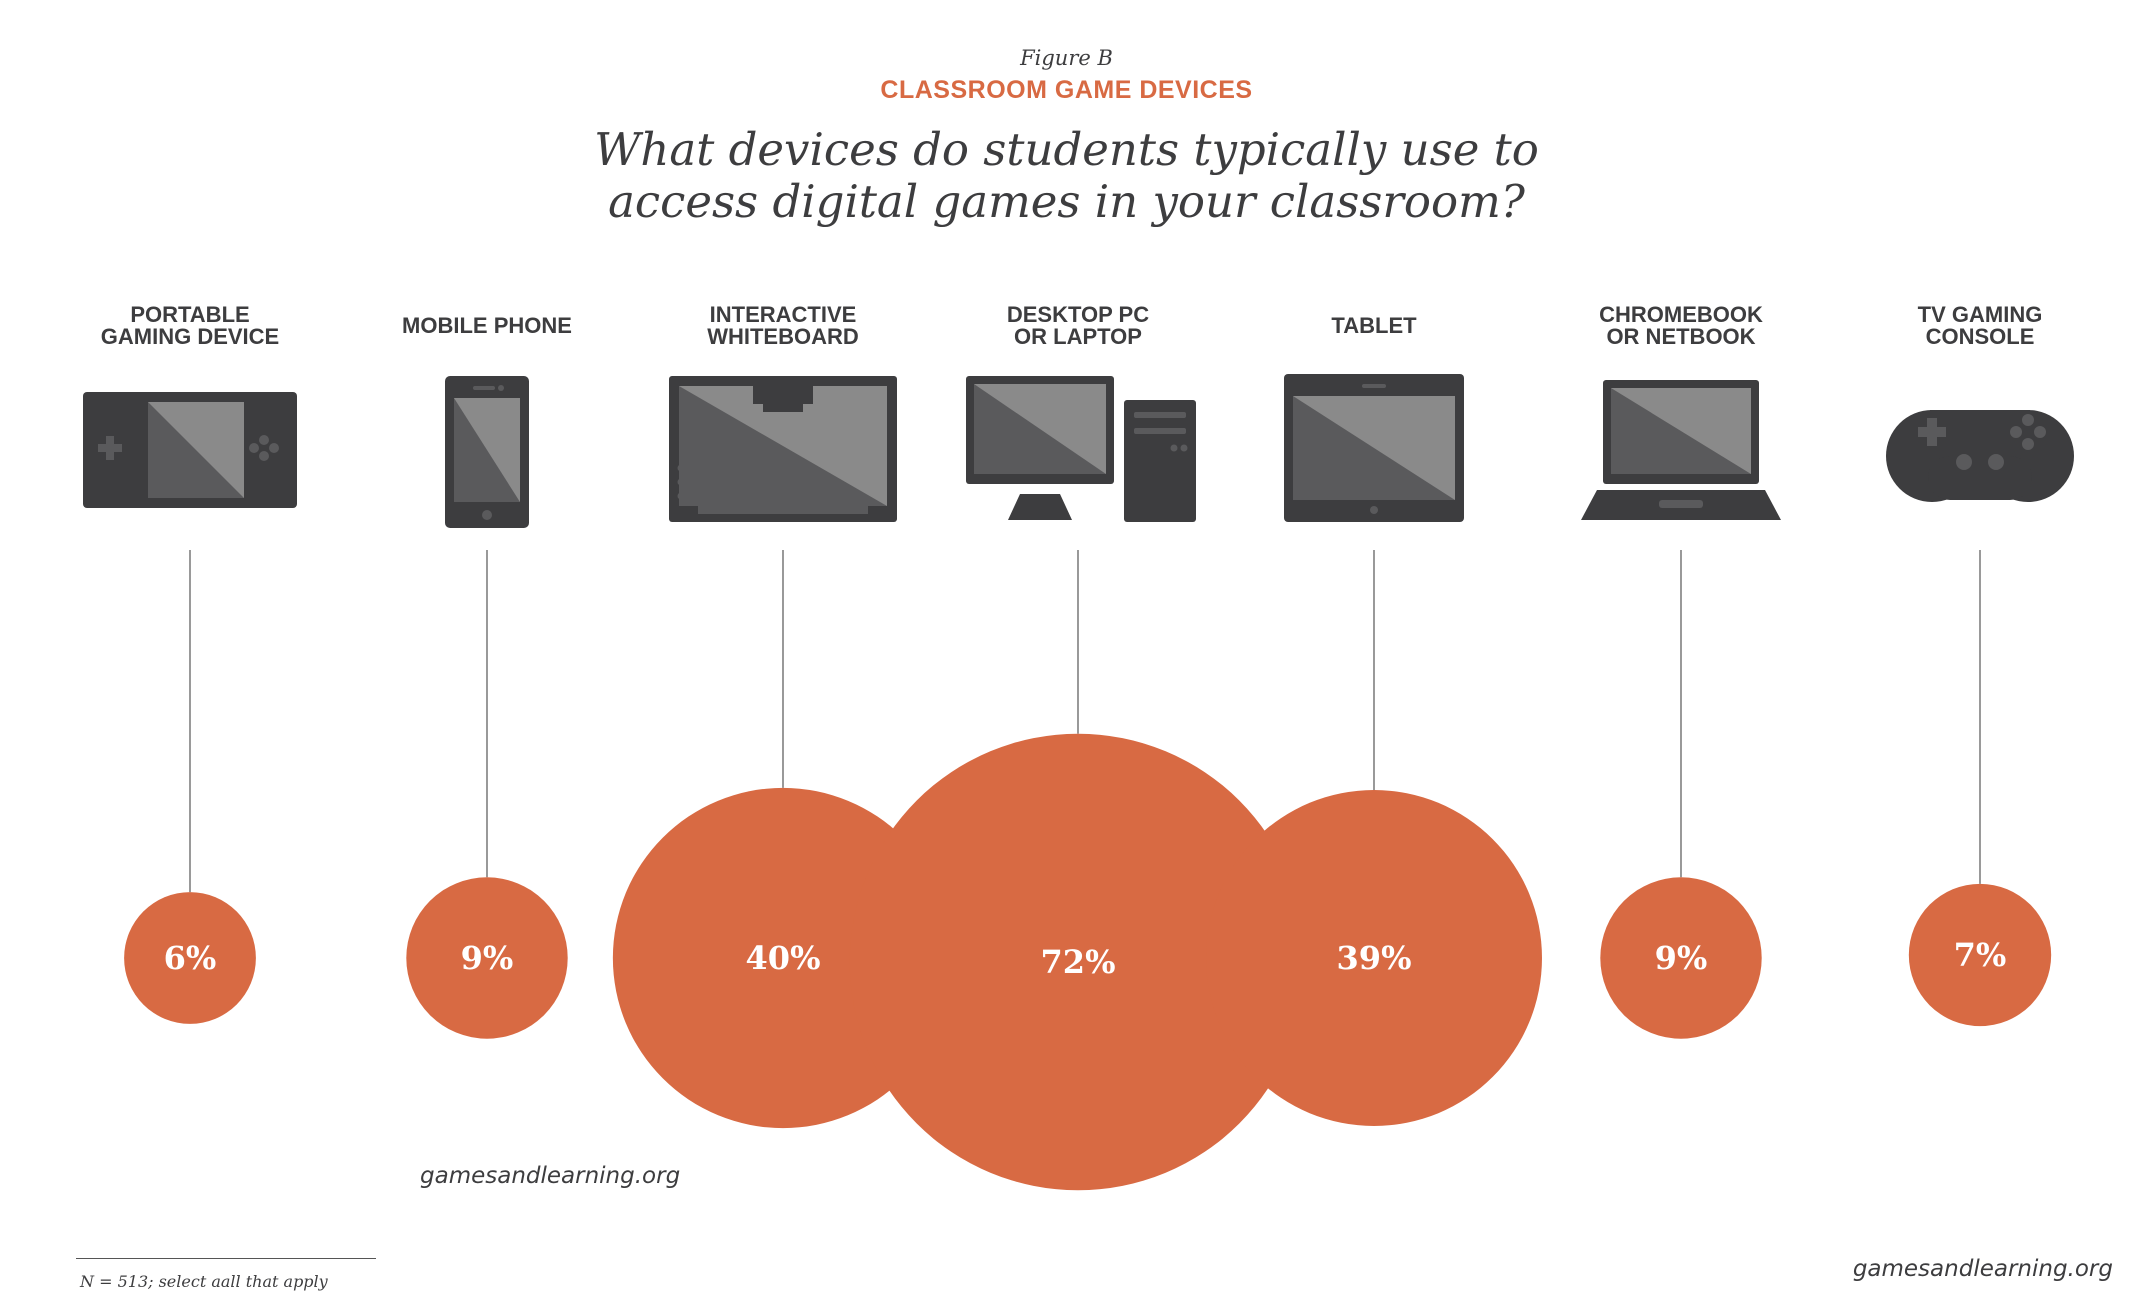 The width and height of the screenshot is (2133, 1303). I want to click on tablet-icon, so click(1374, 448).